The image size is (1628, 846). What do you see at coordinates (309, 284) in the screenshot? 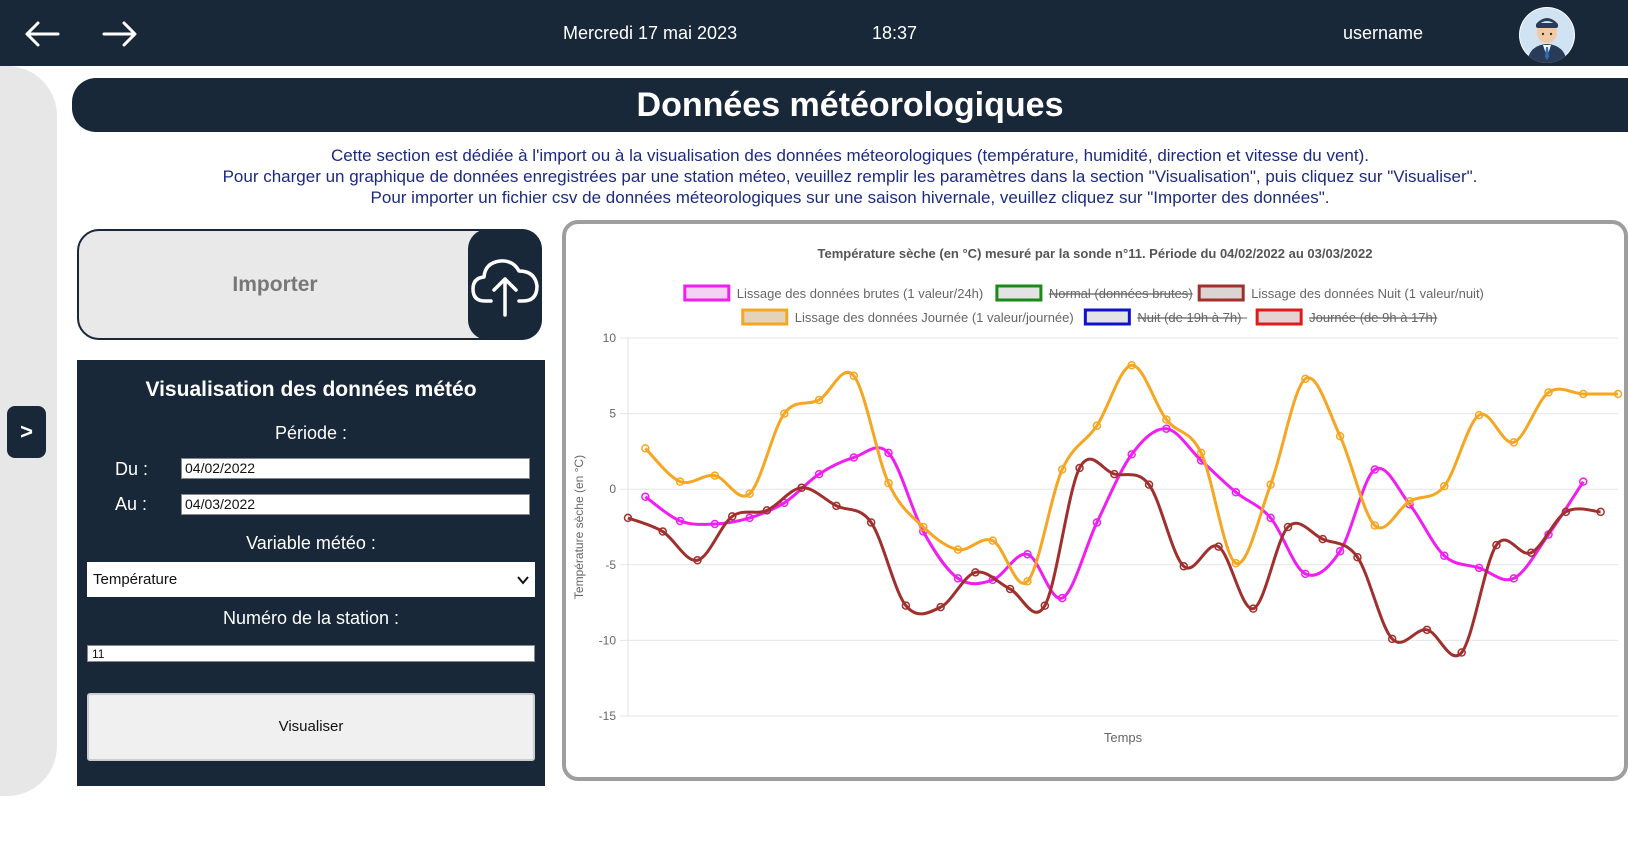
I see `import-button: Importer` at bounding box center [309, 284].